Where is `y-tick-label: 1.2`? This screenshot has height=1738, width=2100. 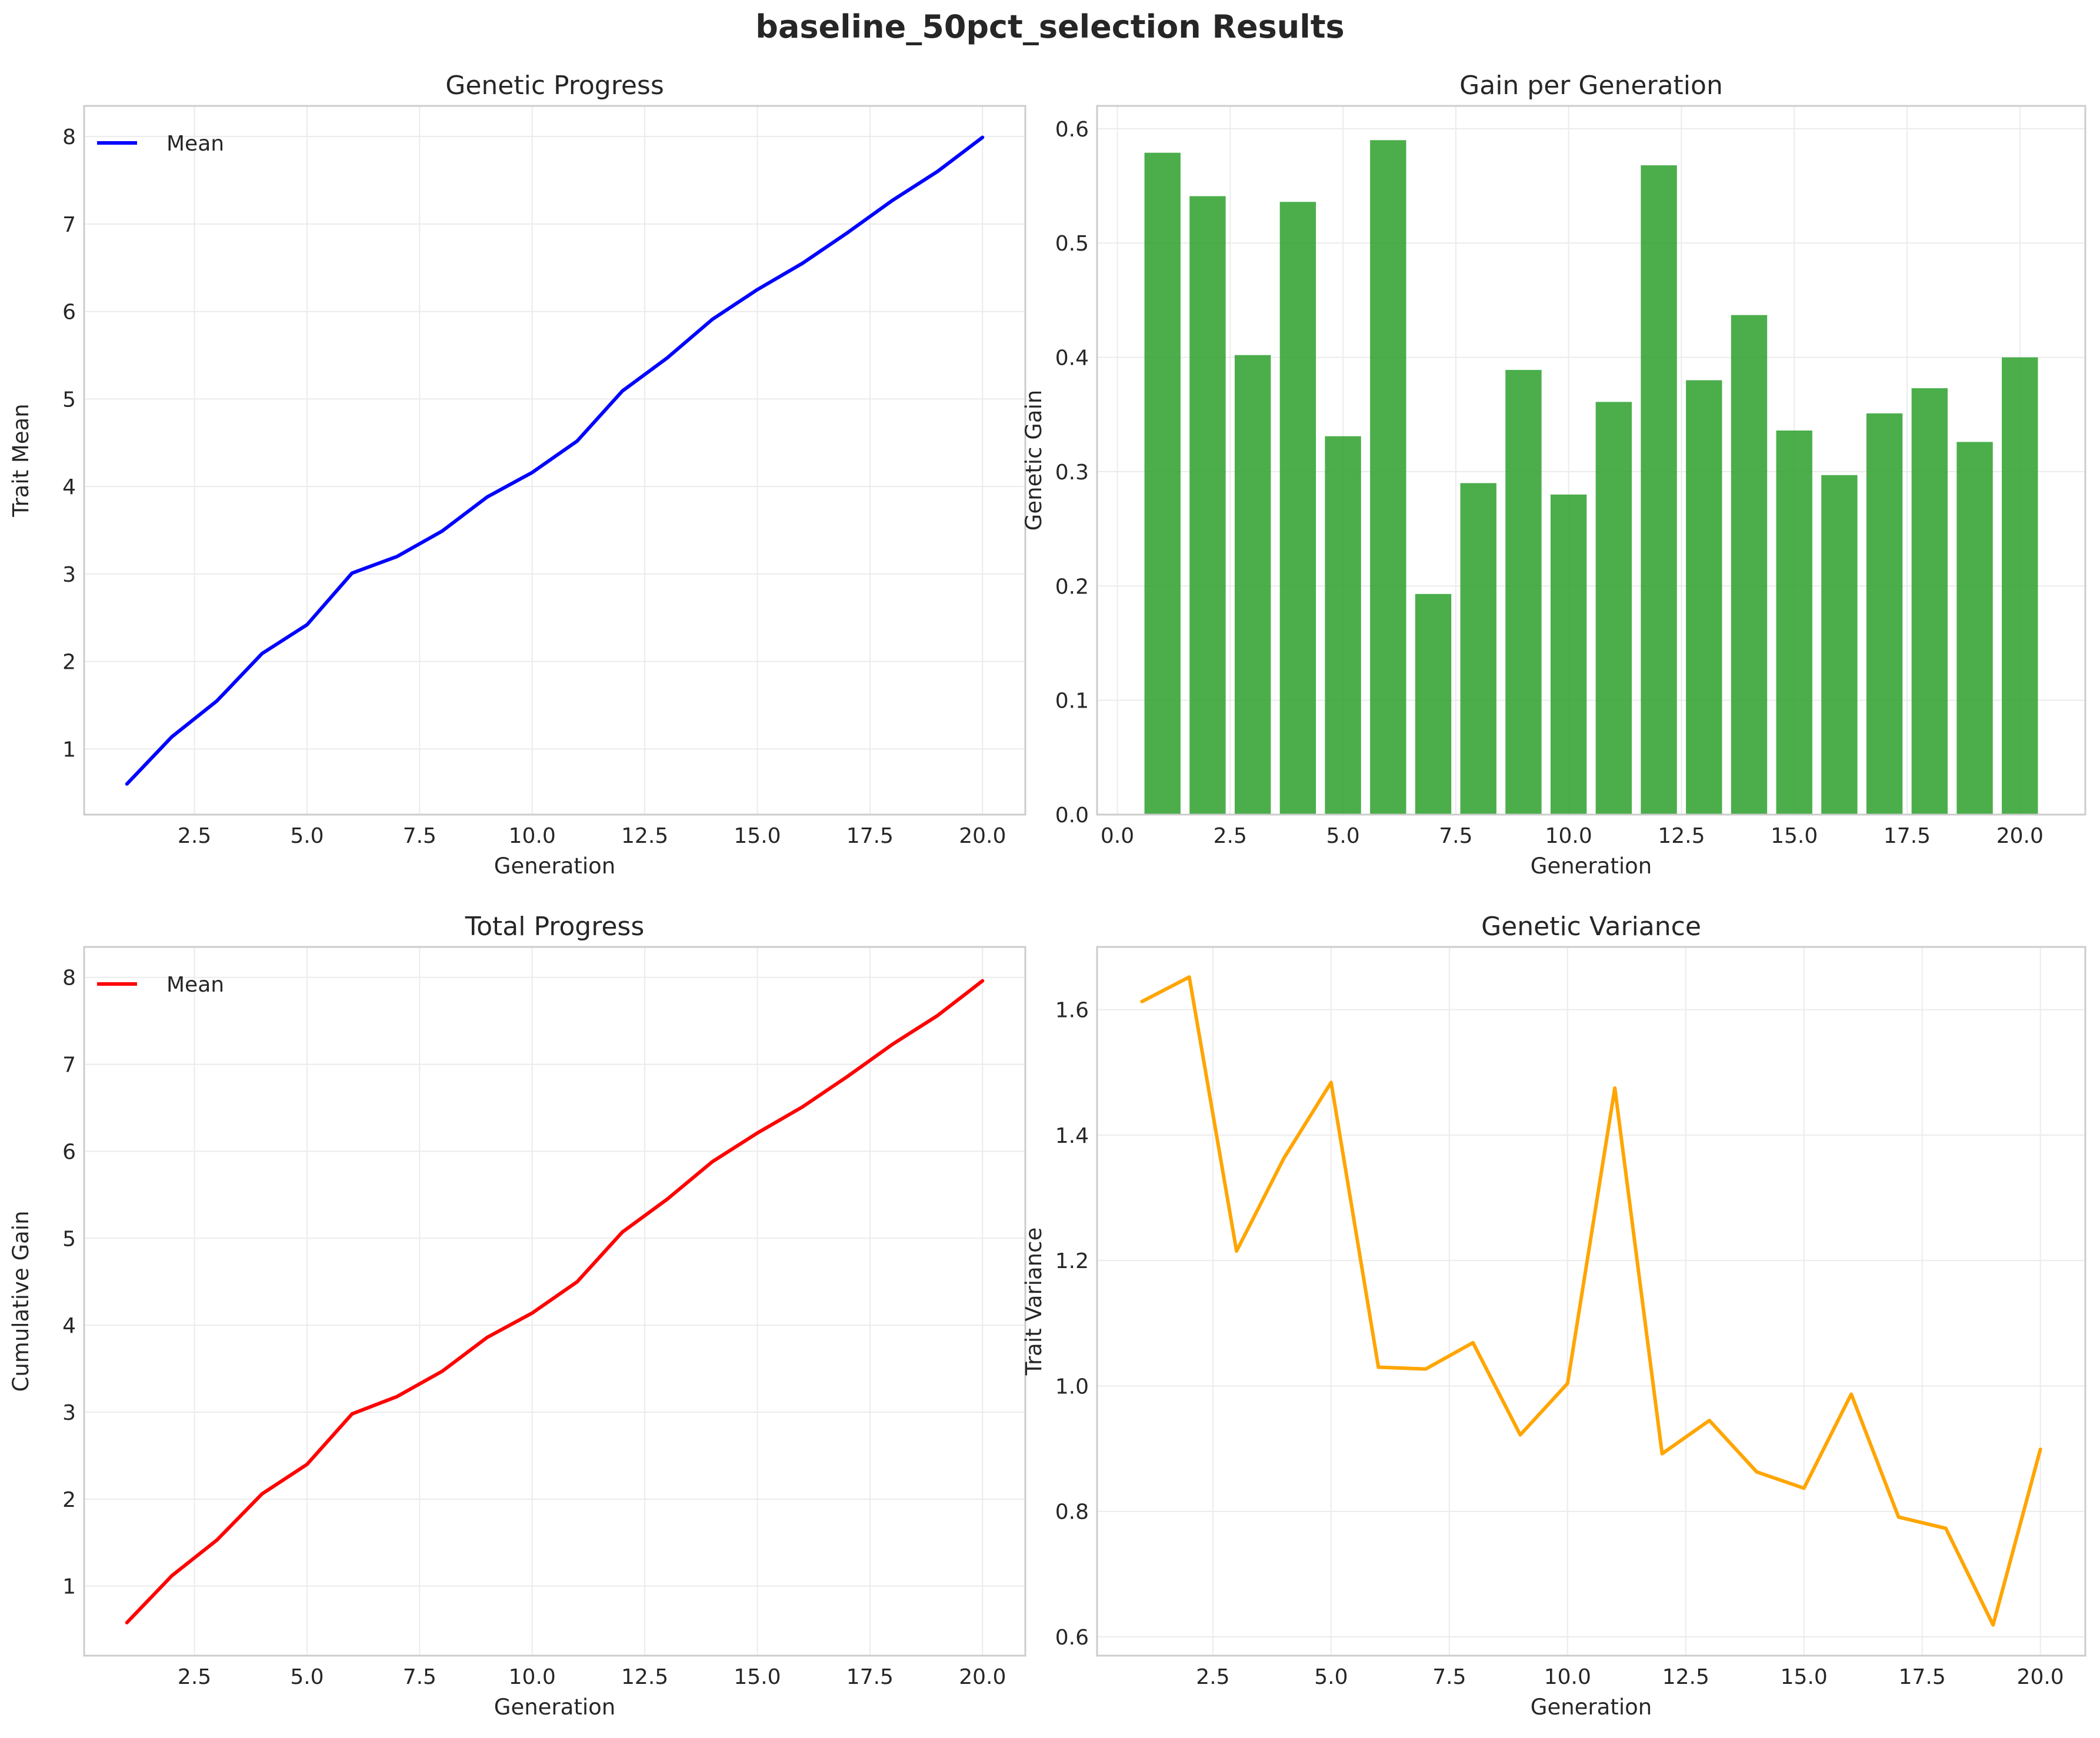
y-tick-label: 1.2 is located at coordinates (1072, 1261).